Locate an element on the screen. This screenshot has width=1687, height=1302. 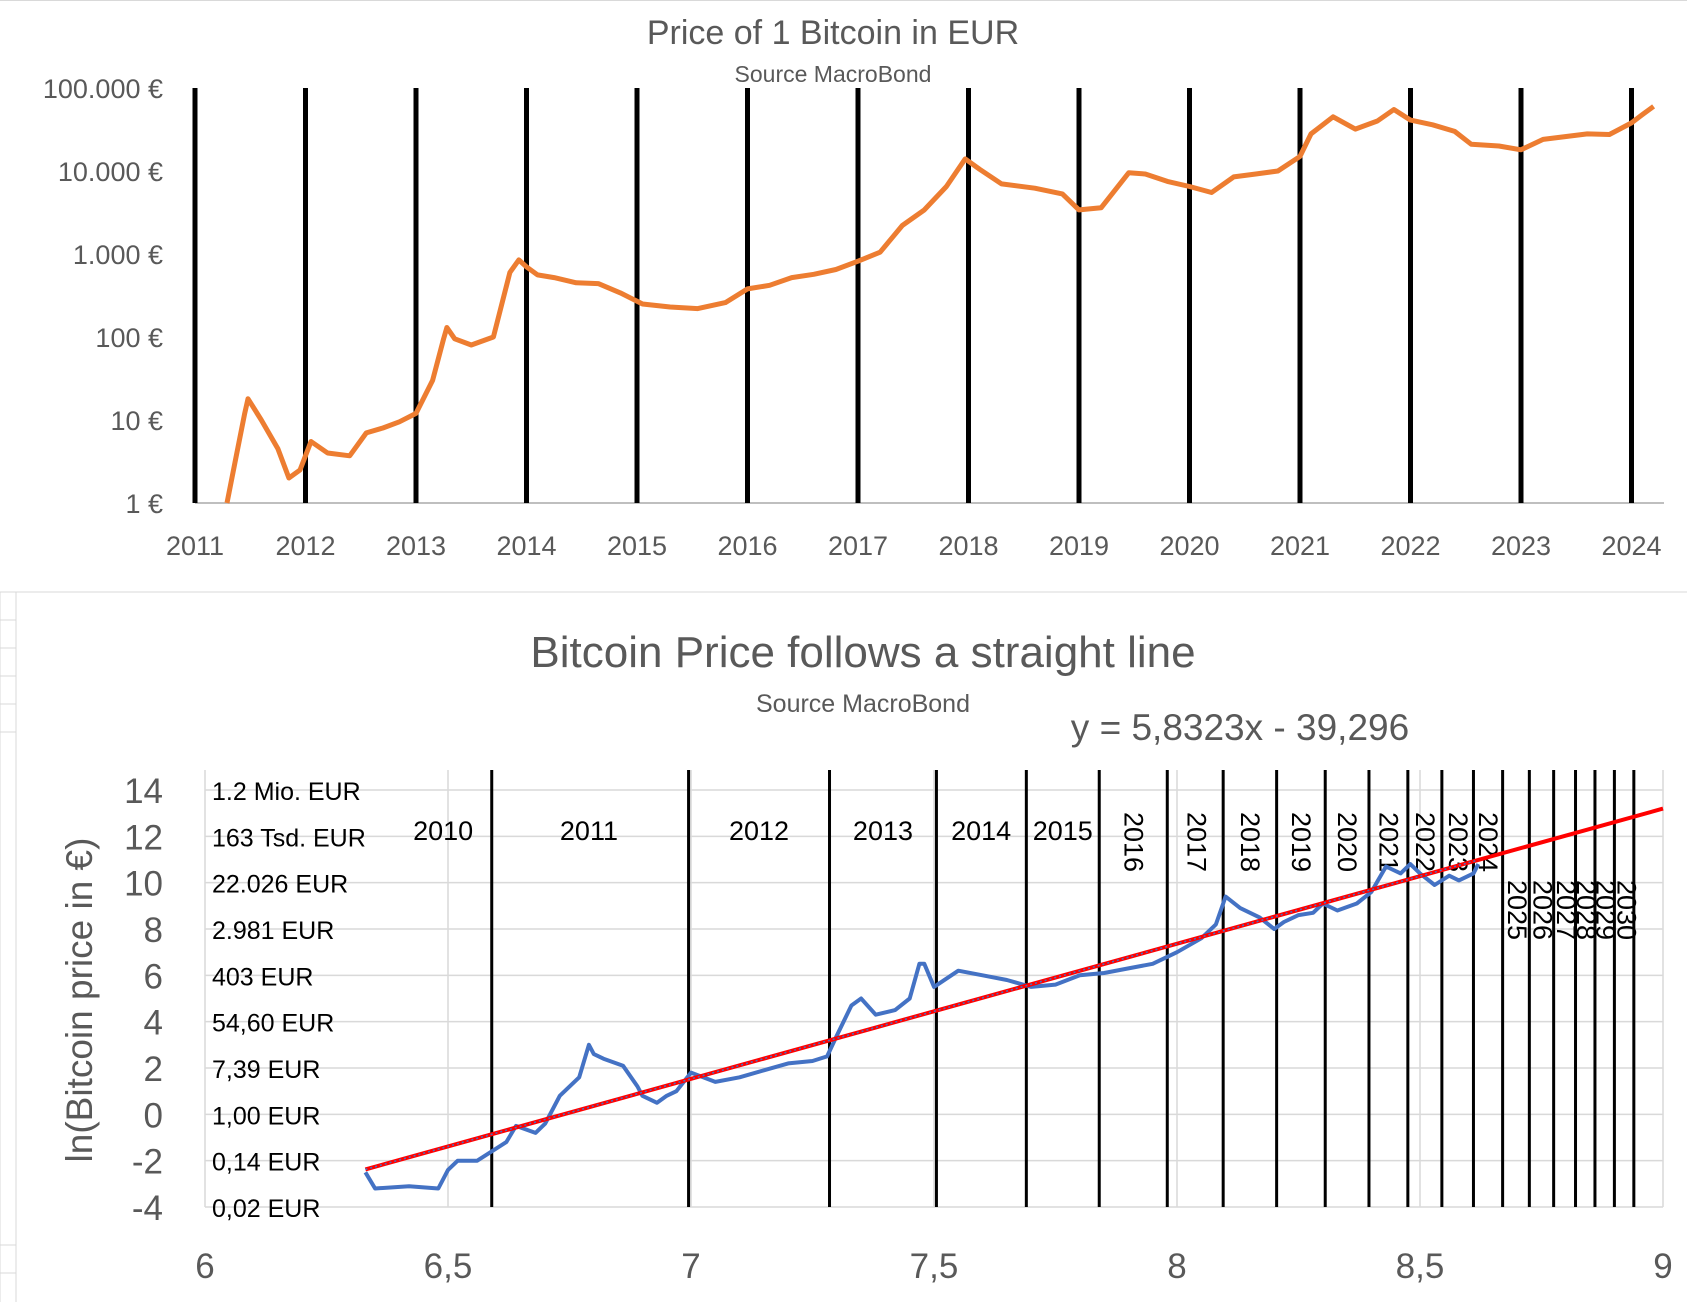
eur-level-label: 1.2 Mio. EUR is located at coordinates (286, 792).